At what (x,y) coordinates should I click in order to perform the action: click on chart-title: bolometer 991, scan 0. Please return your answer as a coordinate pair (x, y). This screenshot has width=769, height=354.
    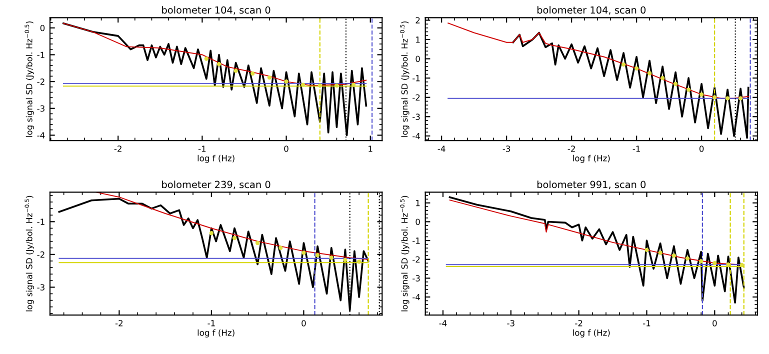
    Looking at the image, I should click on (591, 185).